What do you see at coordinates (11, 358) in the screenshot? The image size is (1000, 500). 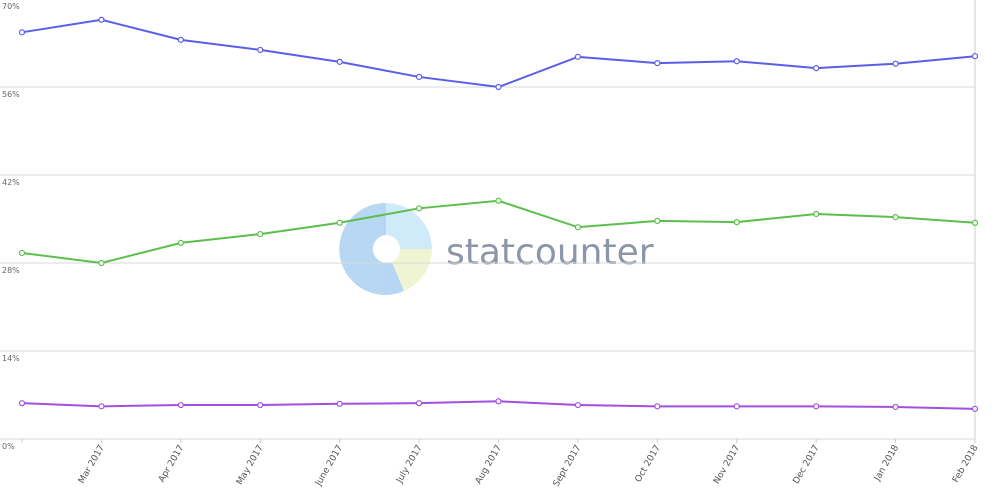 I see `y-tick-label: 14%` at bounding box center [11, 358].